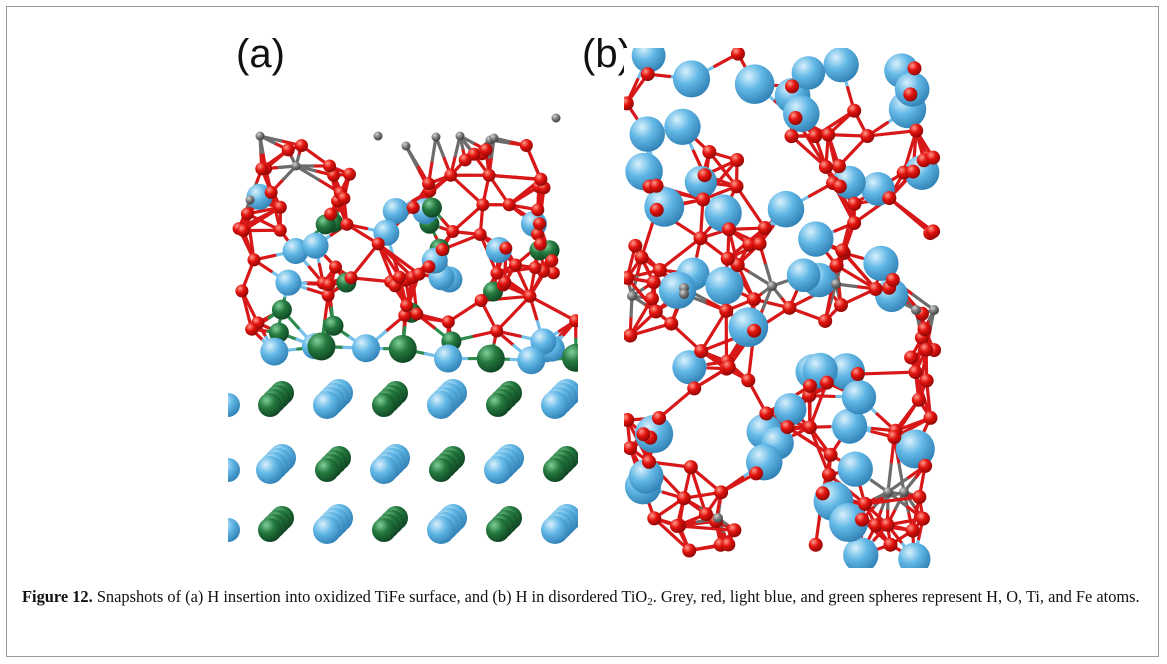 This screenshot has width=1167, height=664. I want to click on caption-subscript: 2, so click(650, 602).